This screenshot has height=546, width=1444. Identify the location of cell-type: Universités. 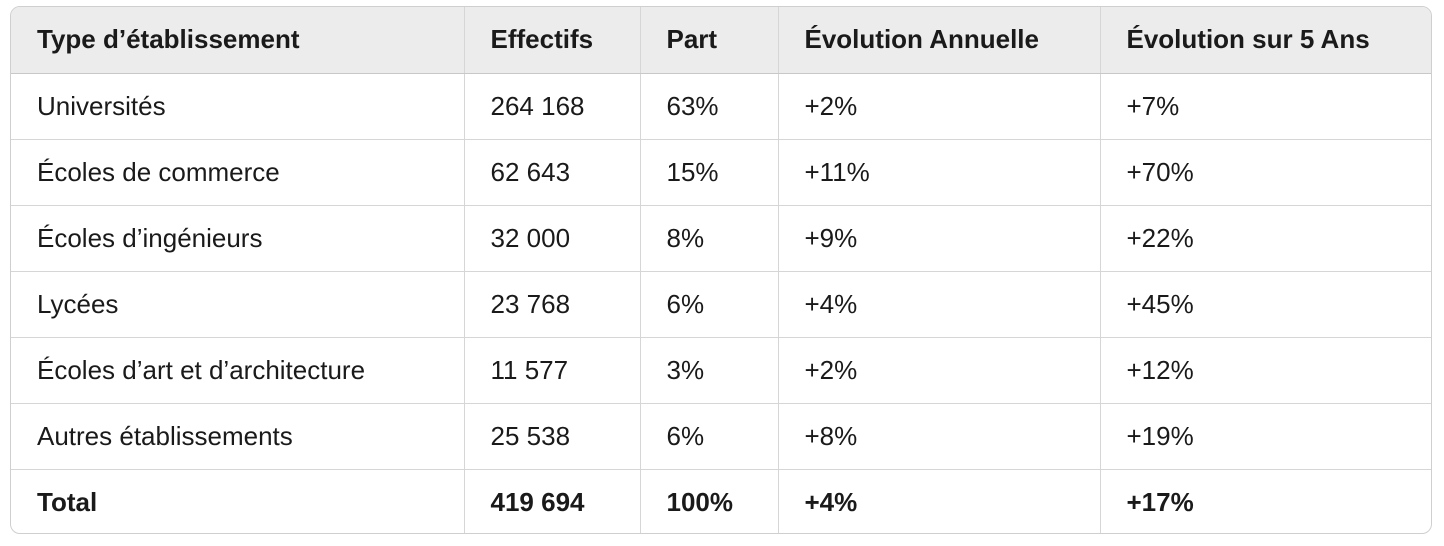
(238, 106).